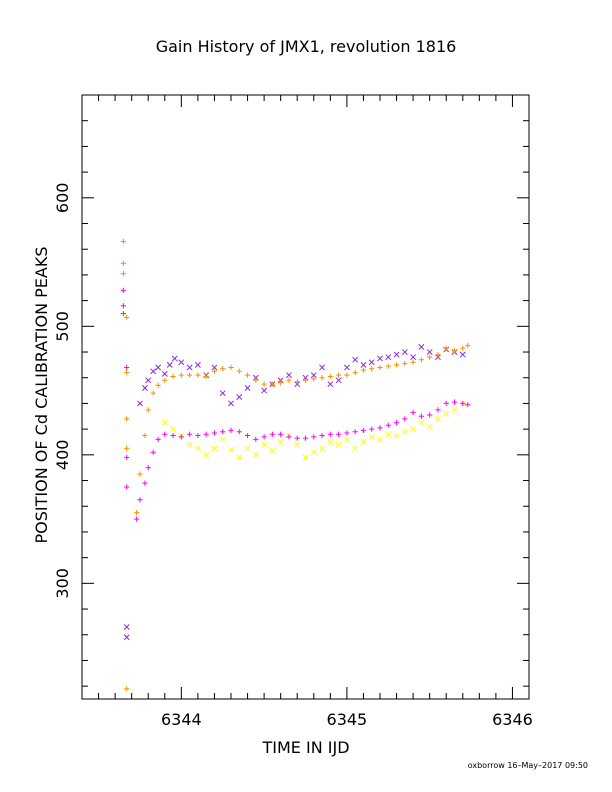 The width and height of the screenshot is (612, 792). Describe the element at coordinates (41, 395) in the screenshot. I see `y-axis-label: POSITION OF Cd CALIBRATION PEAKS` at that location.